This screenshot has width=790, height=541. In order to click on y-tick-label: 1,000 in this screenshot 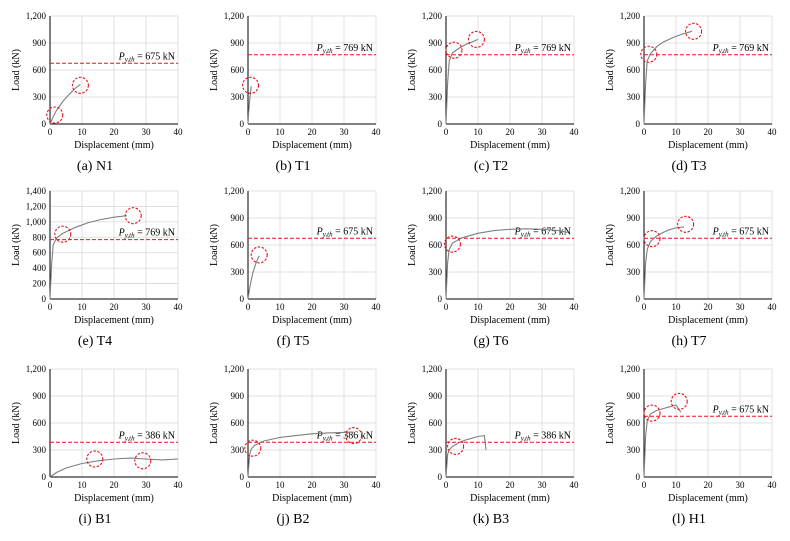, I will do `click(36, 222)`.